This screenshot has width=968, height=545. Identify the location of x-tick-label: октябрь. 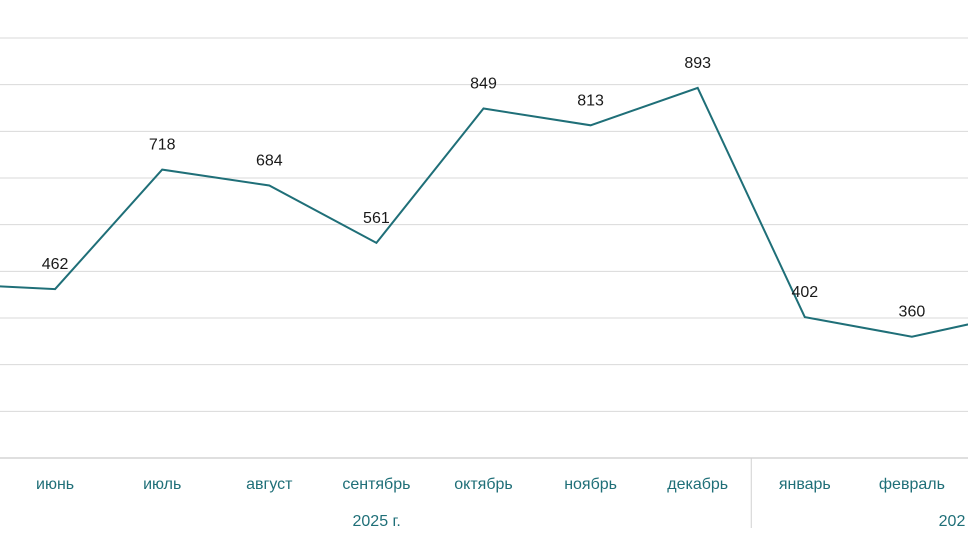
(483, 484).